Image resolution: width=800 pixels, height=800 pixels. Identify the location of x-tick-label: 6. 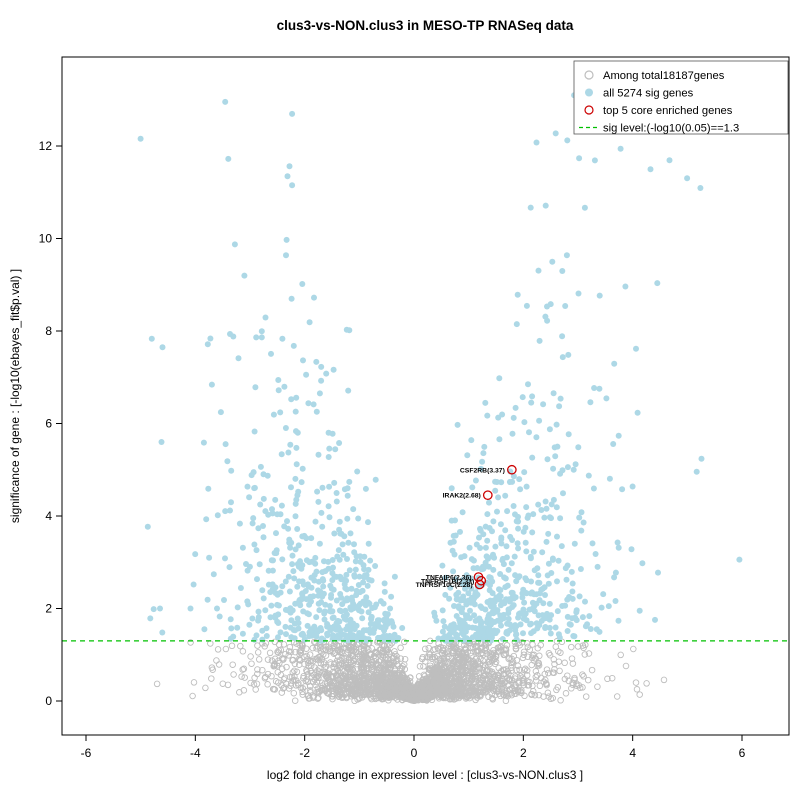
(742, 753).